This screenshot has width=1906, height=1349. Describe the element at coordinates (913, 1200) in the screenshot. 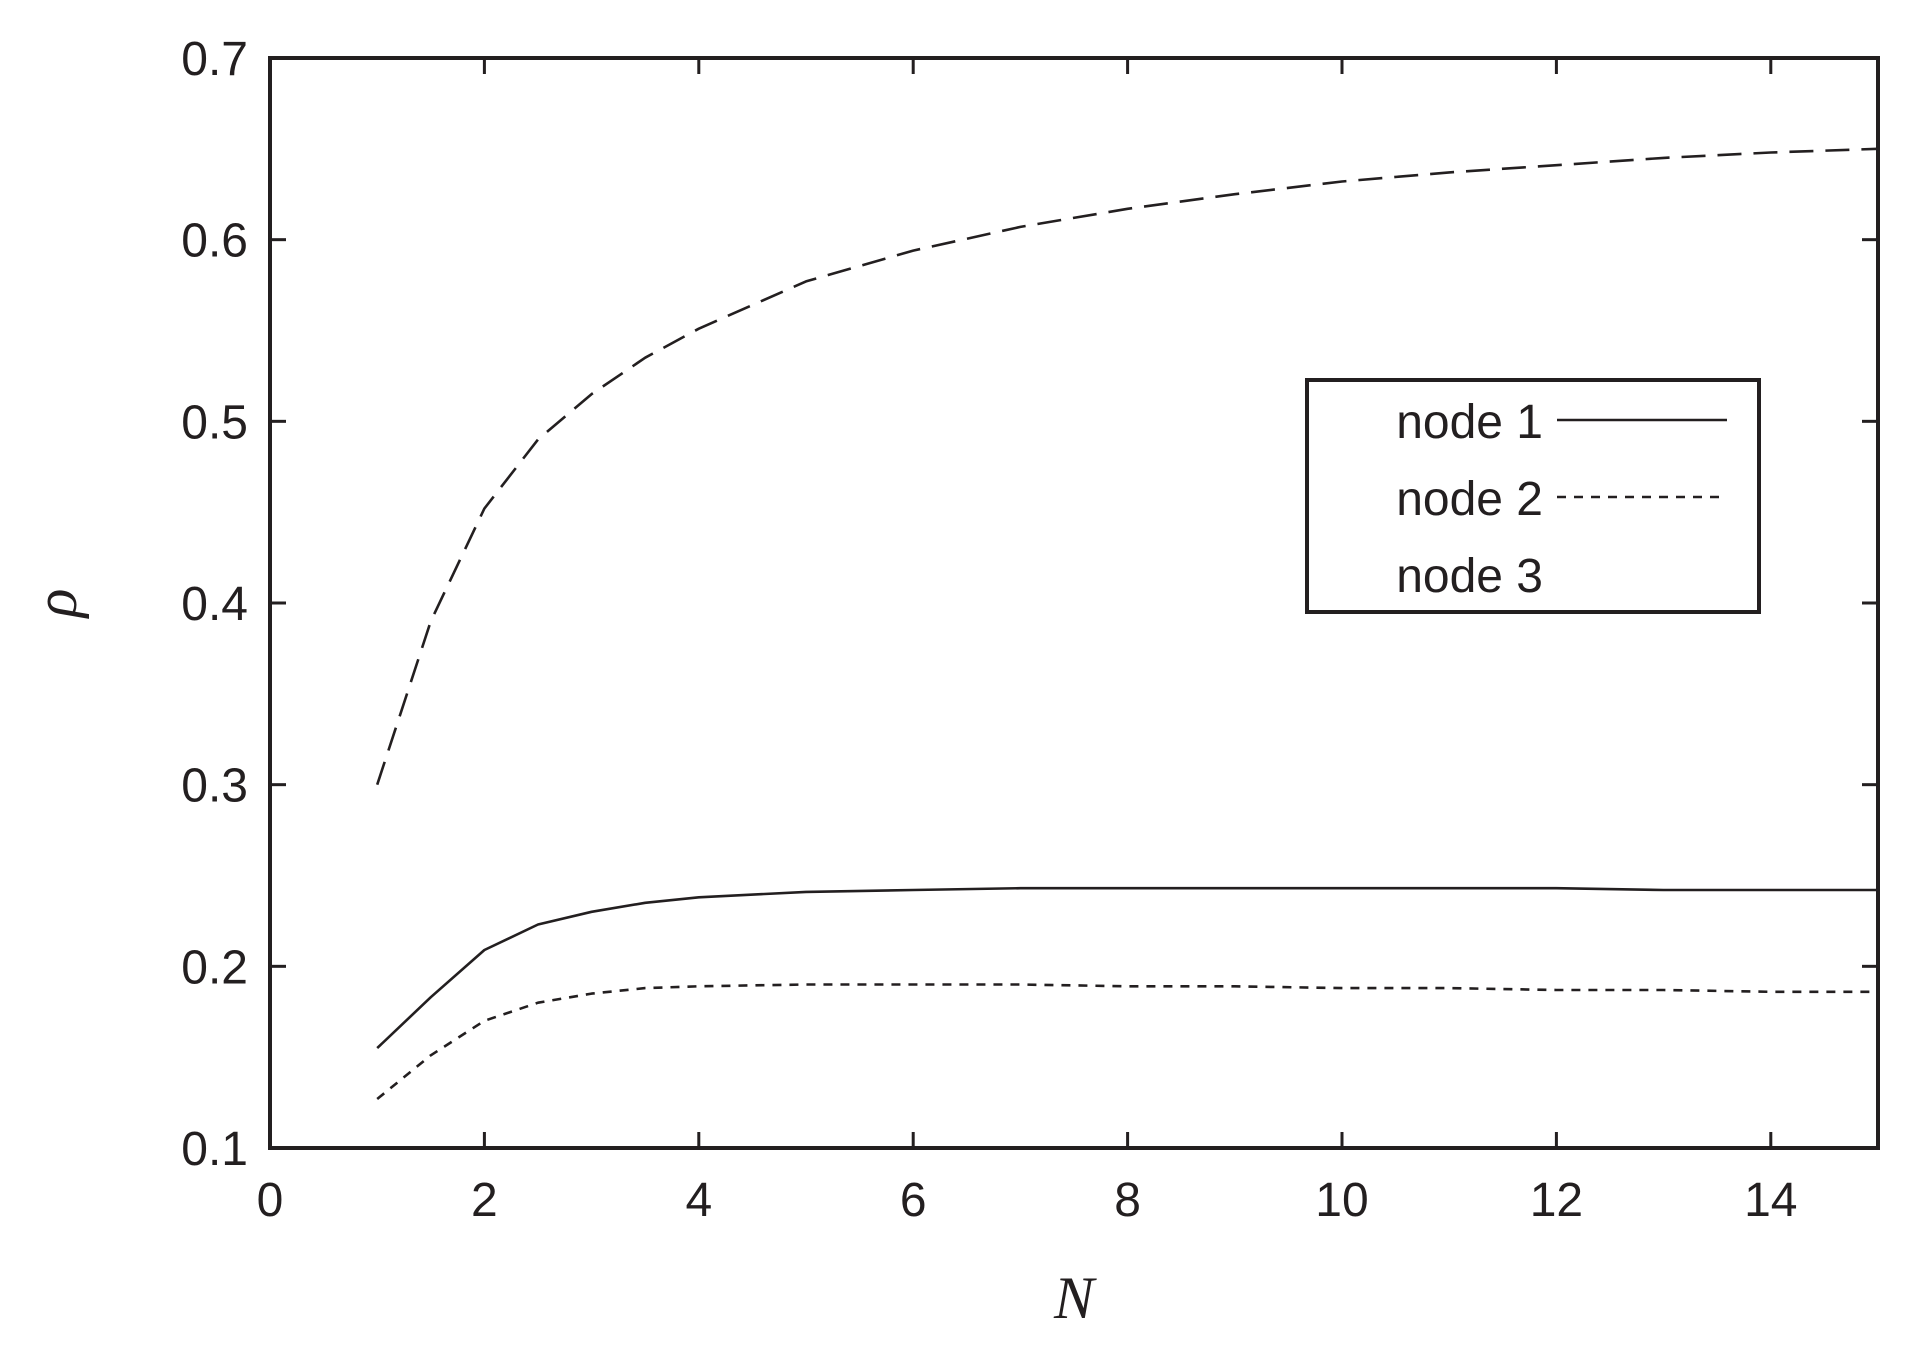

I see `x-tick-label: 6` at that location.